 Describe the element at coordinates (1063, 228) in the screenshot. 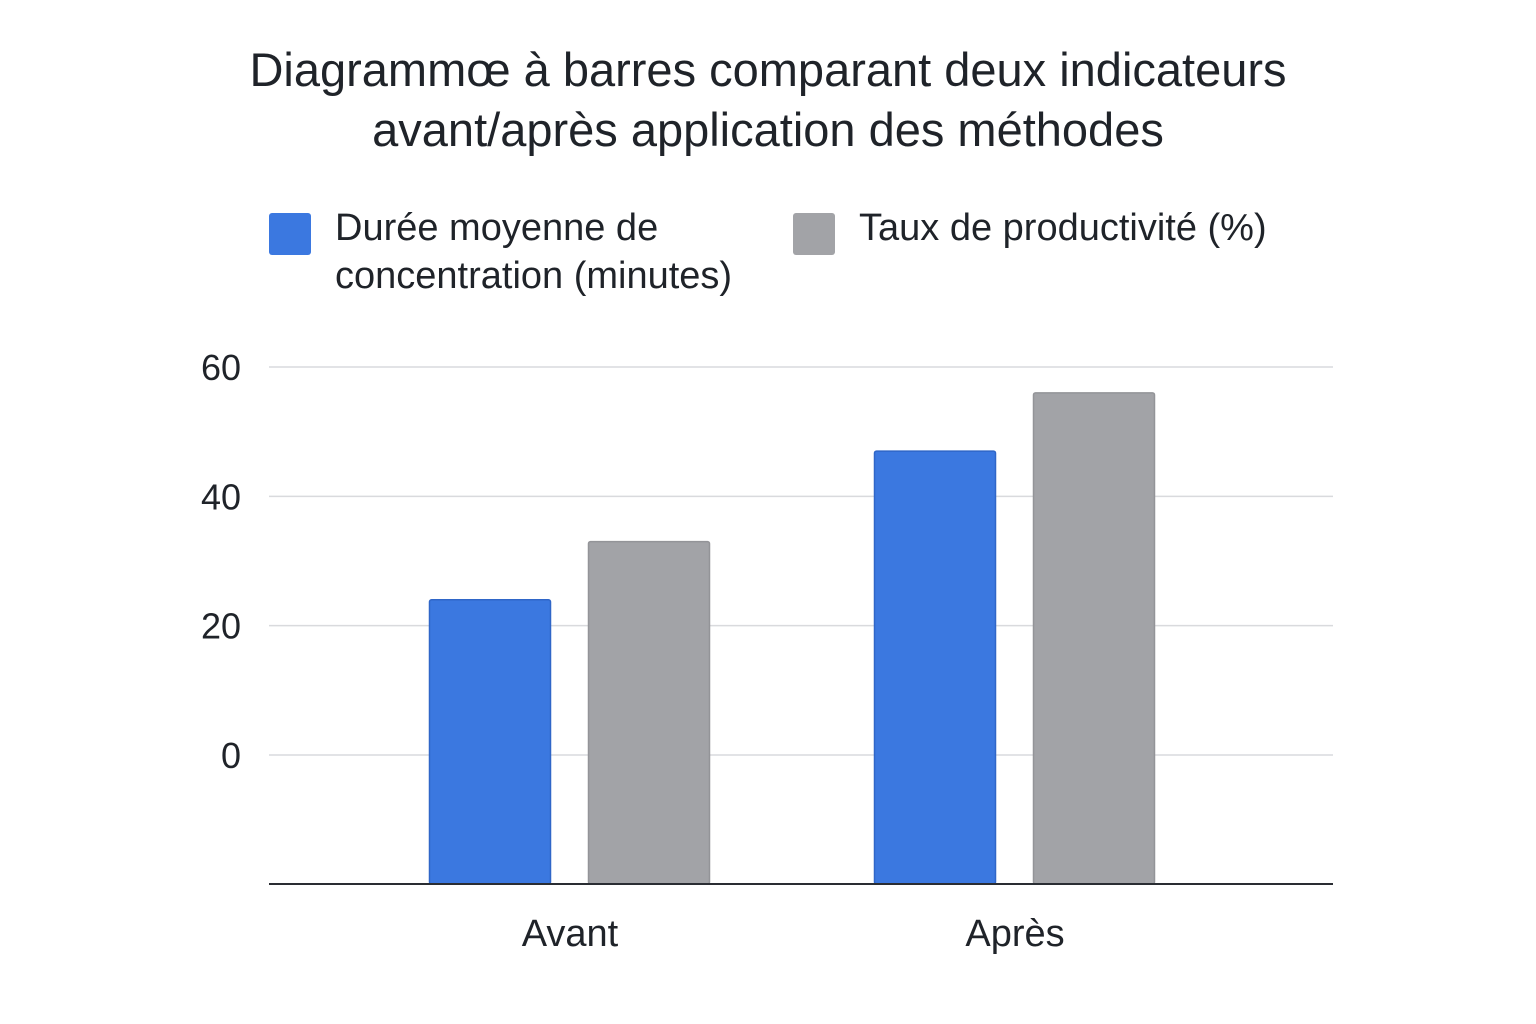

I see `legend-label-productivity: Taux de productivité (%)` at that location.